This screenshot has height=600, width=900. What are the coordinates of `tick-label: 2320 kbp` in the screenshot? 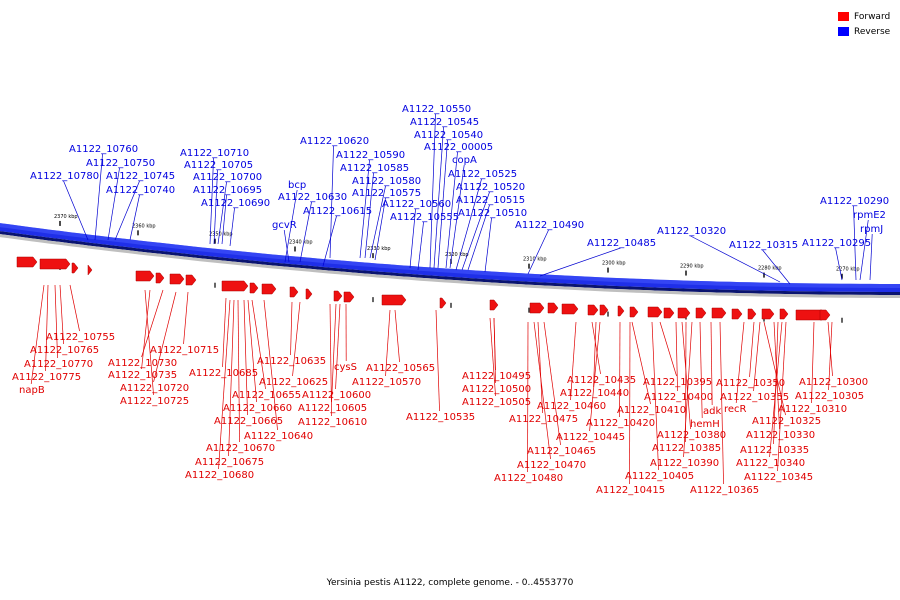 It's located at (457, 255).